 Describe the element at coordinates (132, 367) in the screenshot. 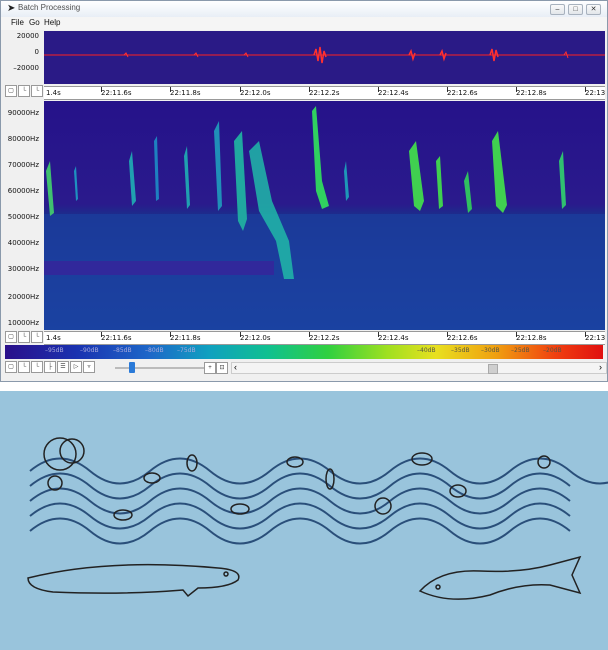

I see `gain-slider-thumb` at that location.